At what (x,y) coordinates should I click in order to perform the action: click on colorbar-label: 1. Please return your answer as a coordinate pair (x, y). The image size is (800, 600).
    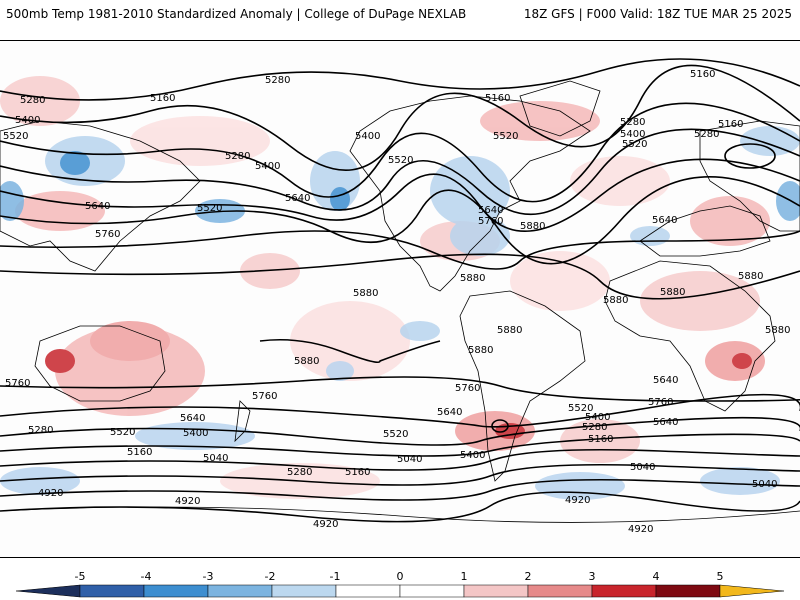
    Looking at the image, I should click on (464, 576).